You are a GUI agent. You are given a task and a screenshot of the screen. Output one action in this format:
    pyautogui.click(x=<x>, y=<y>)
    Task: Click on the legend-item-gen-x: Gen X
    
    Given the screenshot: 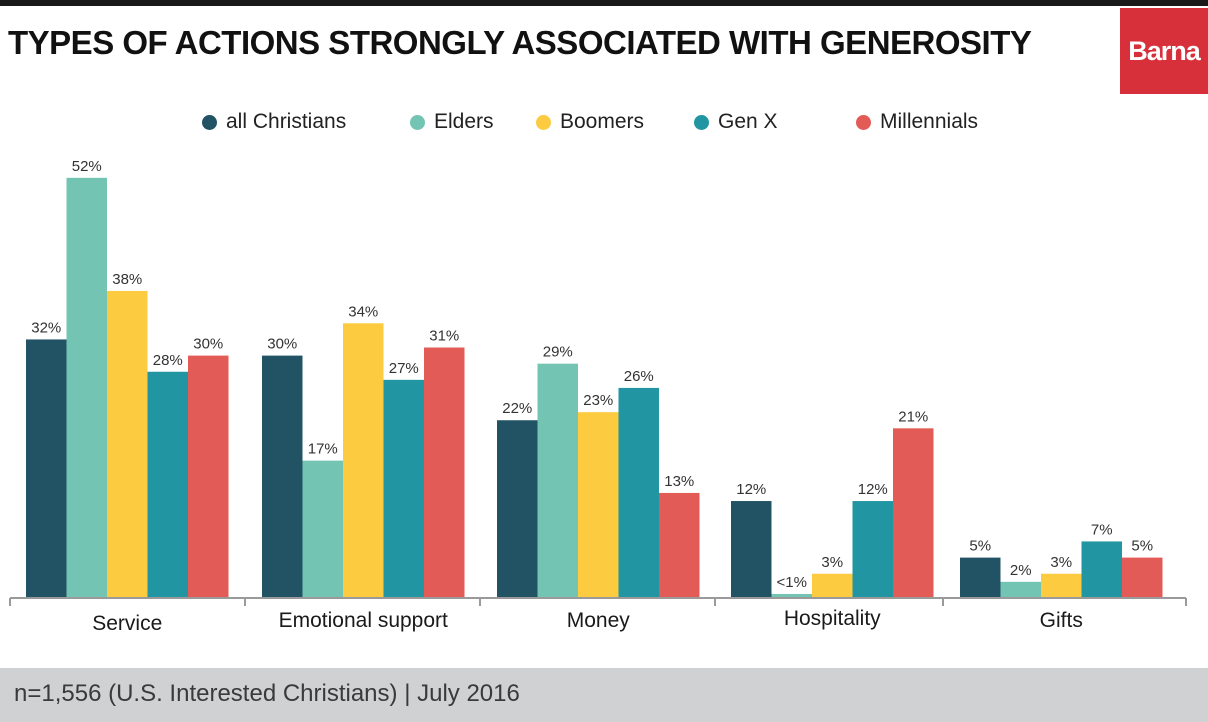 What is the action you would take?
    pyautogui.click(x=736, y=122)
    